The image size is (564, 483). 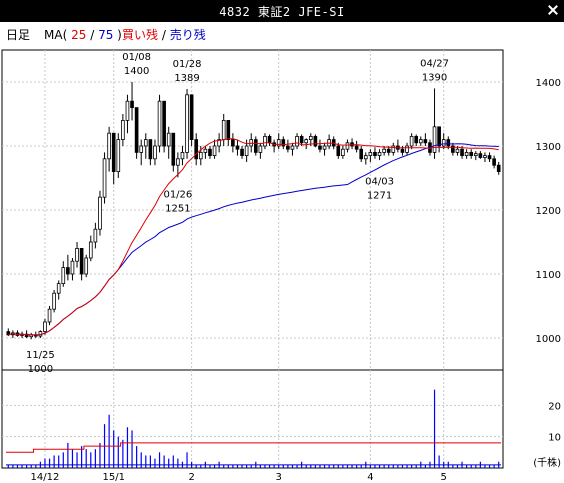 What do you see at coordinates (188, 34) in the screenshot?
I see `sell-balance-label: 売り残` at bounding box center [188, 34].